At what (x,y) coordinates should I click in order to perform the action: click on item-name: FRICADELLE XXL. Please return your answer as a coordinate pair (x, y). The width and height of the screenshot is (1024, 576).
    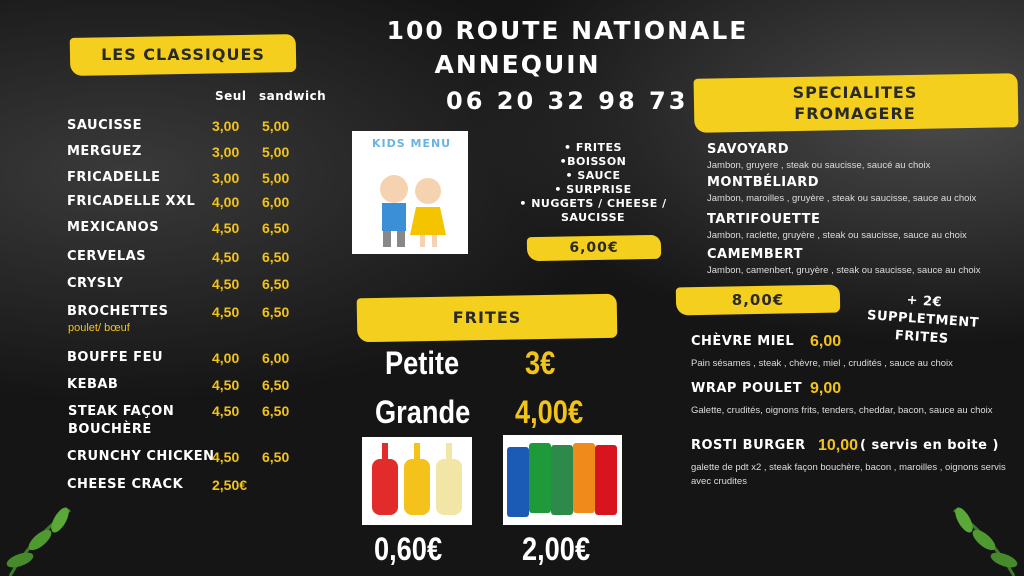
    Looking at the image, I should click on (131, 201).